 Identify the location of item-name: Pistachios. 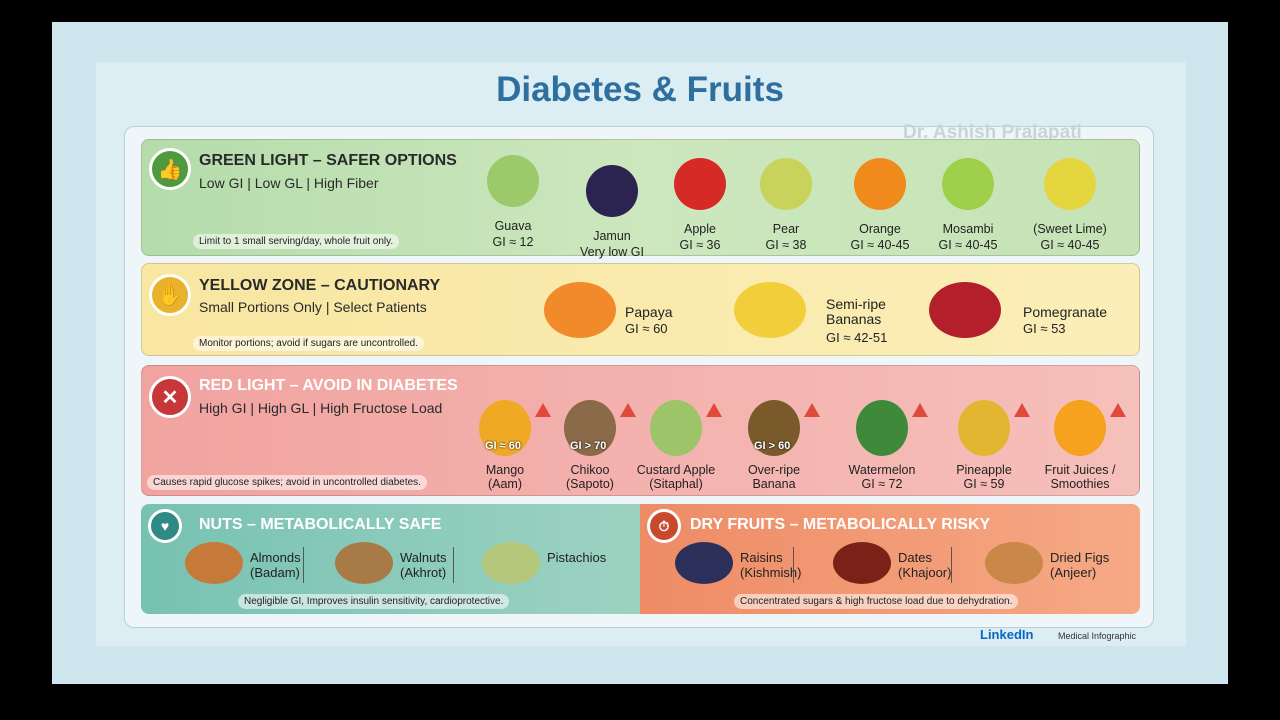
(577, 557).